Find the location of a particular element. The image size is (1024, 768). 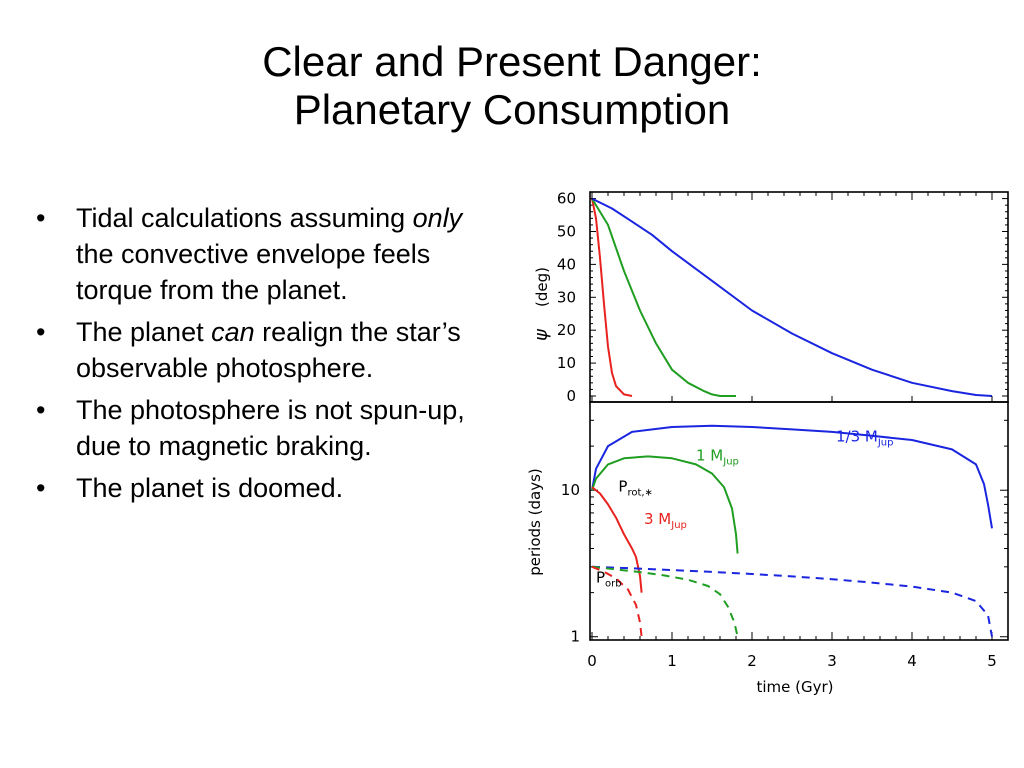

top-panel: 0 10 20 30 40 50 60 ψ (deg) is located at coordinates (770, 297).